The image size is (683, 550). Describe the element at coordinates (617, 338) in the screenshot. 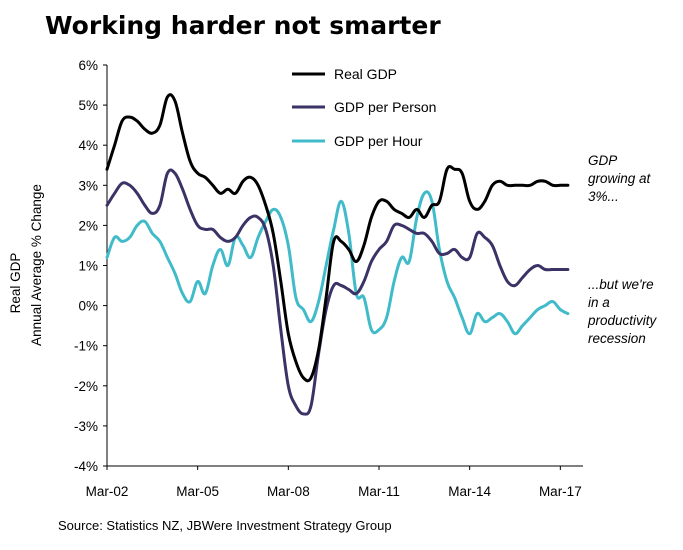

I see `annotation-recession-line-4: recession` at that location.